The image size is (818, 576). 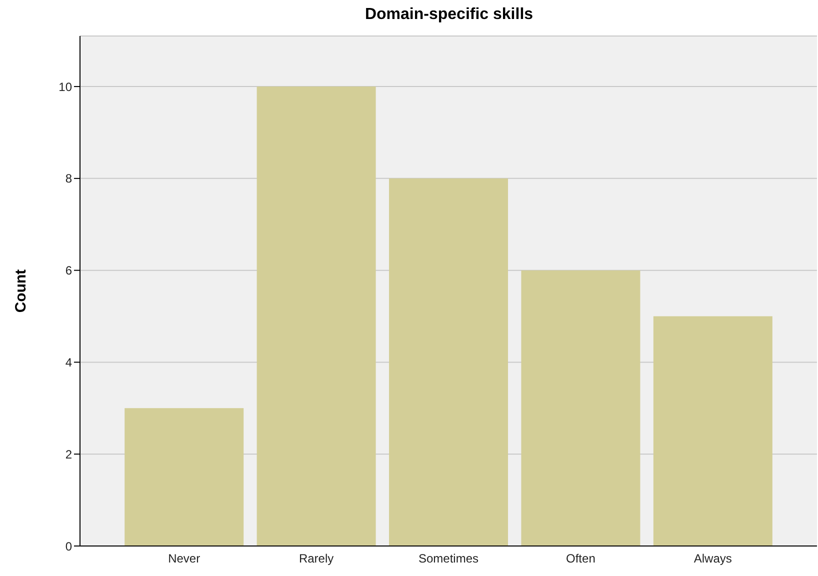 What do you see at coordinates (449, 15) in the screenshot?
I see `chart-title: Domain-specific skills` at bounding box center [449, 15].